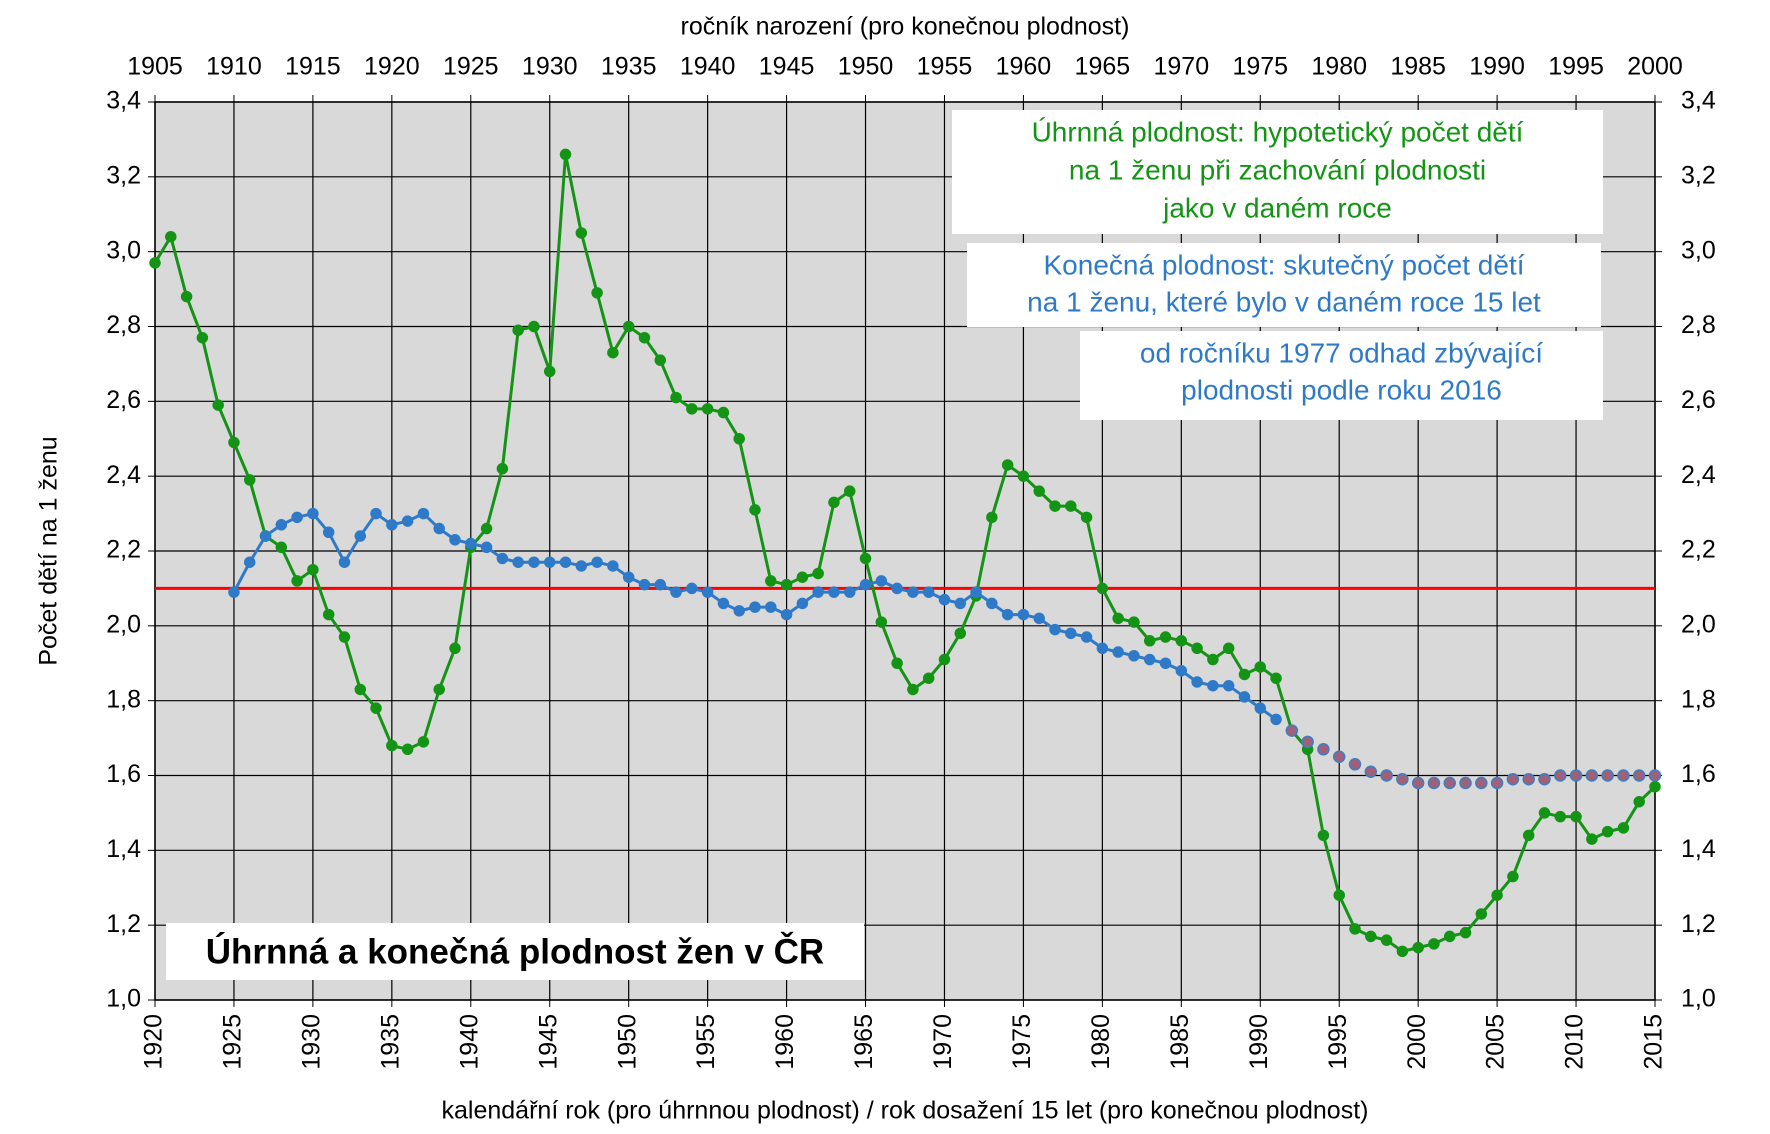 Image resolution: width=1770 pixels, height=1134 pixels. What do you see at coordinates (123, 325) in the screenshot?
I see `y-tick-label: 2,8` at bounding box center [123, 325].